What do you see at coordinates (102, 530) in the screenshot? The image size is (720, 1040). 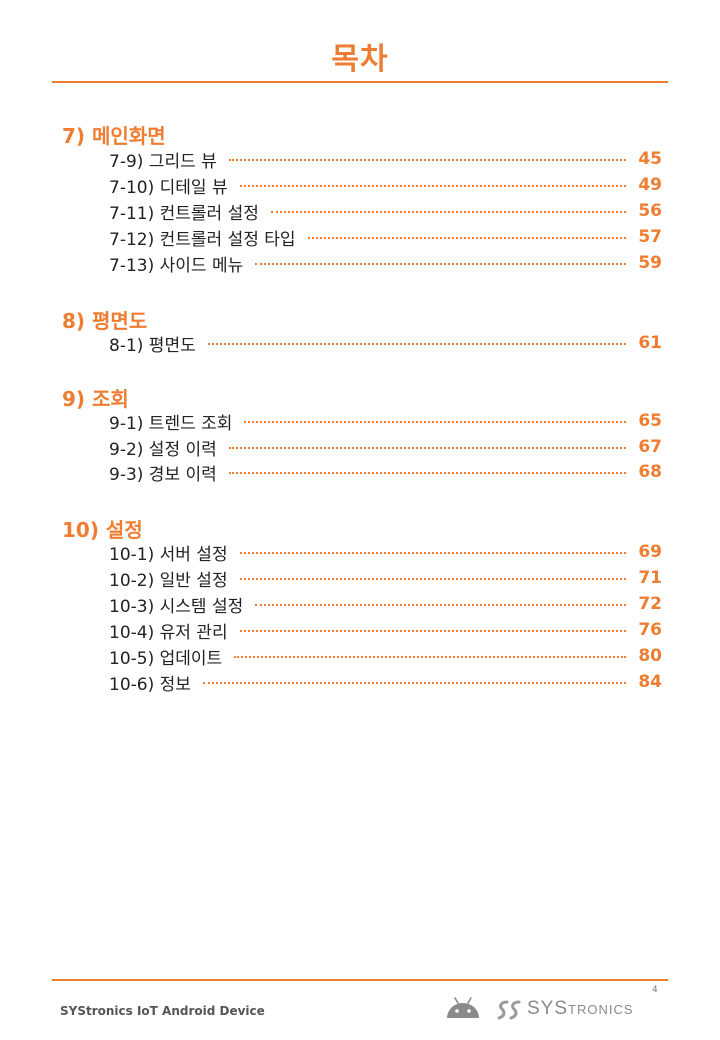 I see `toc-section-heading: 10) 설정` at bounding box center [102, 530].